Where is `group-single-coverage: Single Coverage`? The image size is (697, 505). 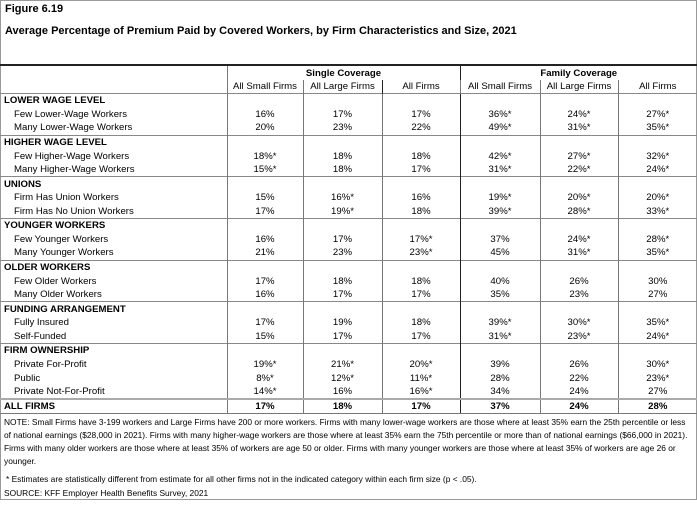
group-single-coverage: Single Coverage is located at coordinates (343, 73).